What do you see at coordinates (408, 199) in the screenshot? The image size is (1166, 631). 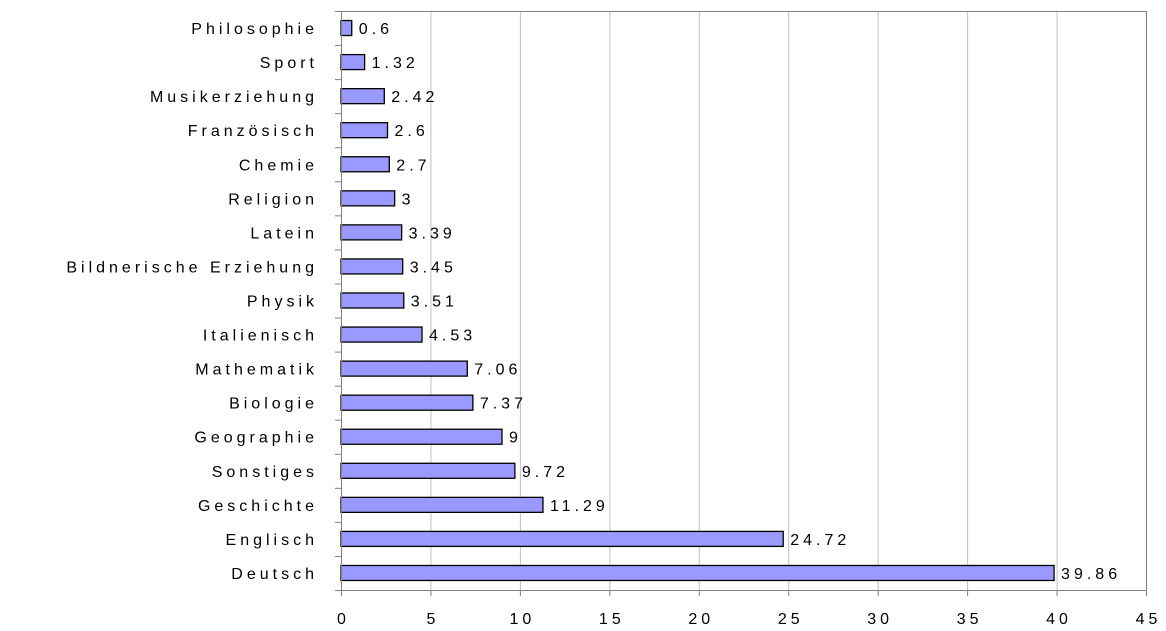 I see `value-label: 3` at bounding box center [408, 199].